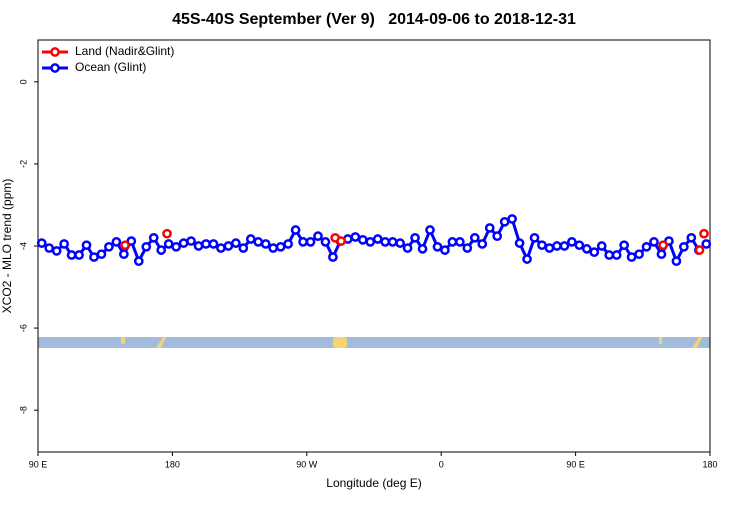  Describe the element at coordinates (108, 59) in the screenshot. I see `legend: Land (Nadir&Glint) Ocean (Glint)` at that location.